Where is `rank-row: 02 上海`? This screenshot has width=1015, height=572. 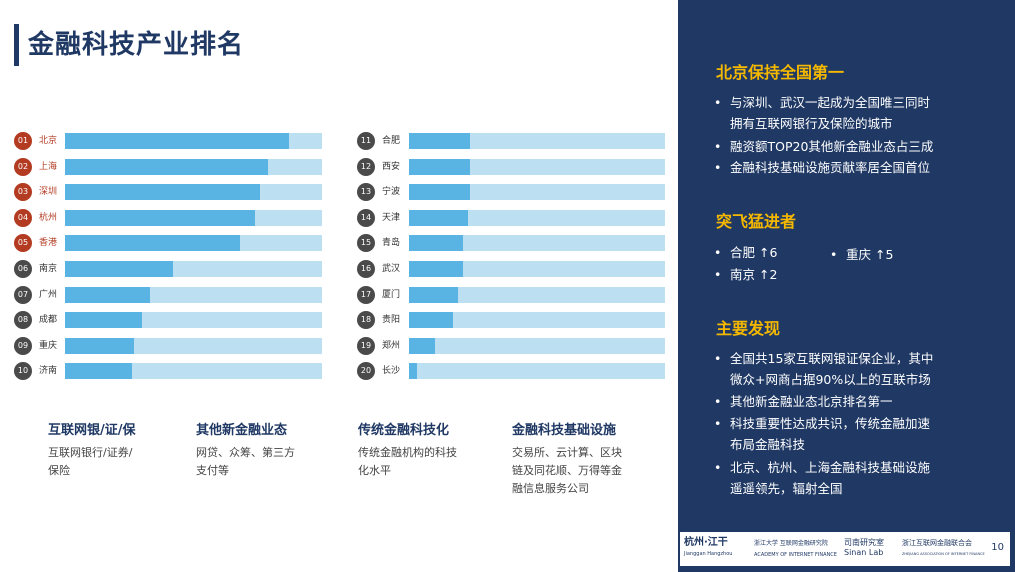
rank-row: 02 上海 is located at coordinates (168, 166).